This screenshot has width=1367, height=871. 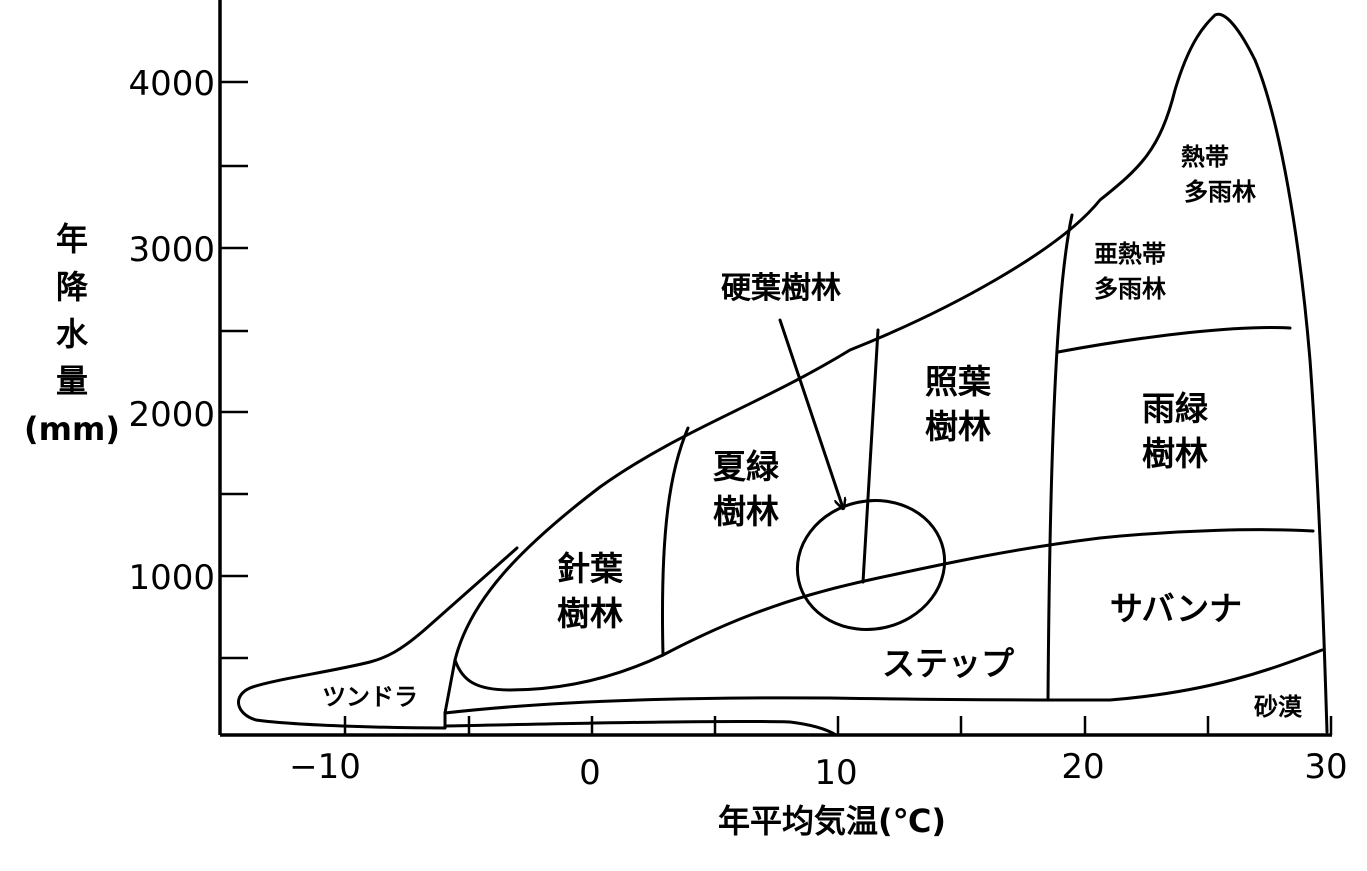 What do you see at coordinates (72, 239) in the screenshot?
I see `svg-text: 年` at bounding box center [72, 239].